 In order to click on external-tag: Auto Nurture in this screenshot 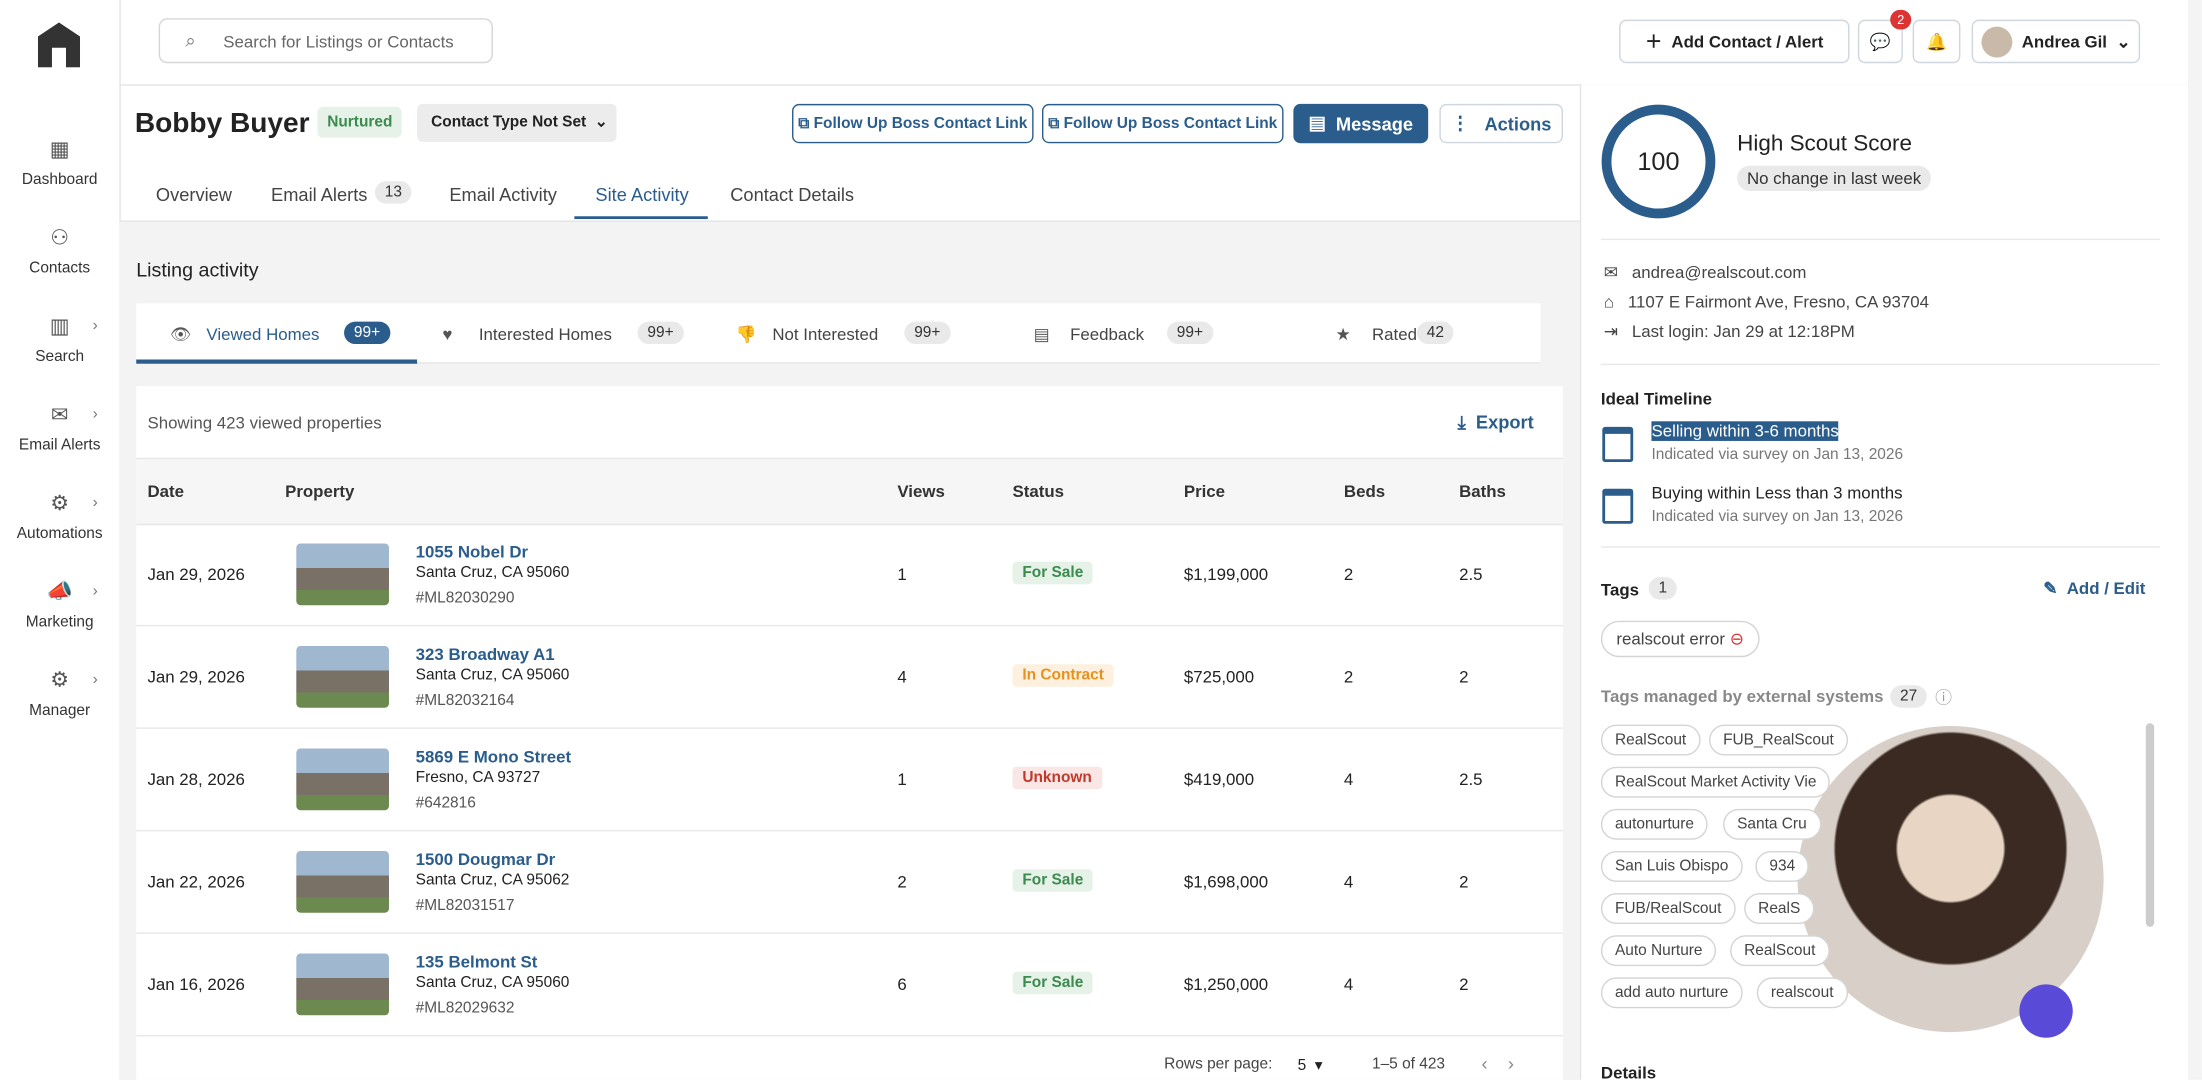, I will do `click(1658, 951)`.